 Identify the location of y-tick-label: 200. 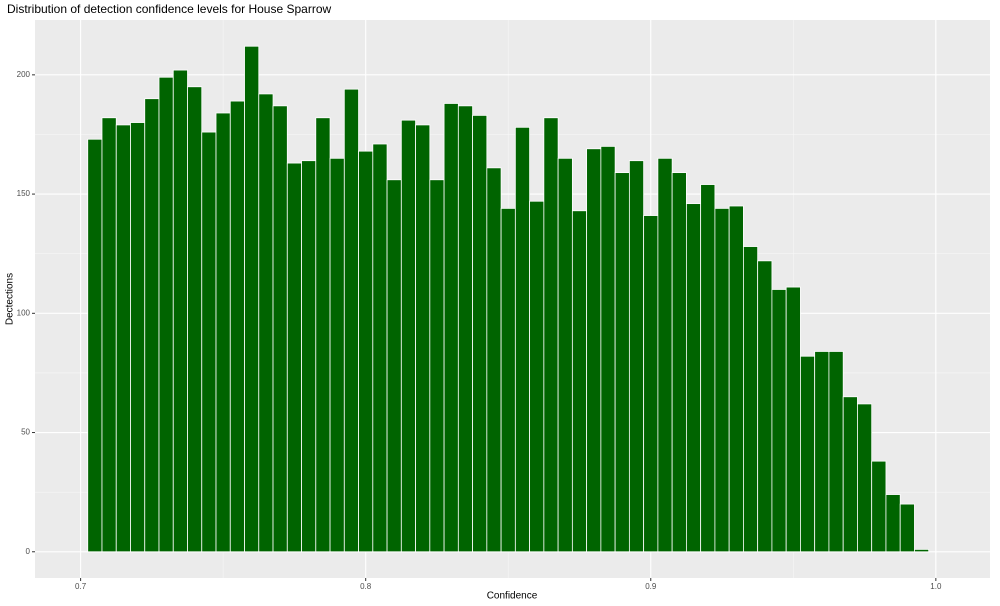
(24, 74).